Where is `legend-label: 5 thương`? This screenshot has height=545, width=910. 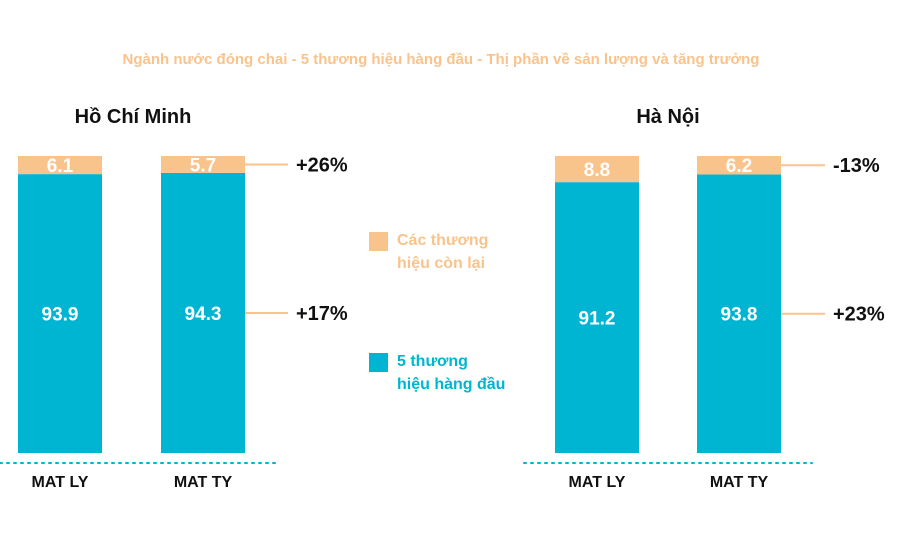 legend-label: 5 thương is located at coordinates (432, 361).